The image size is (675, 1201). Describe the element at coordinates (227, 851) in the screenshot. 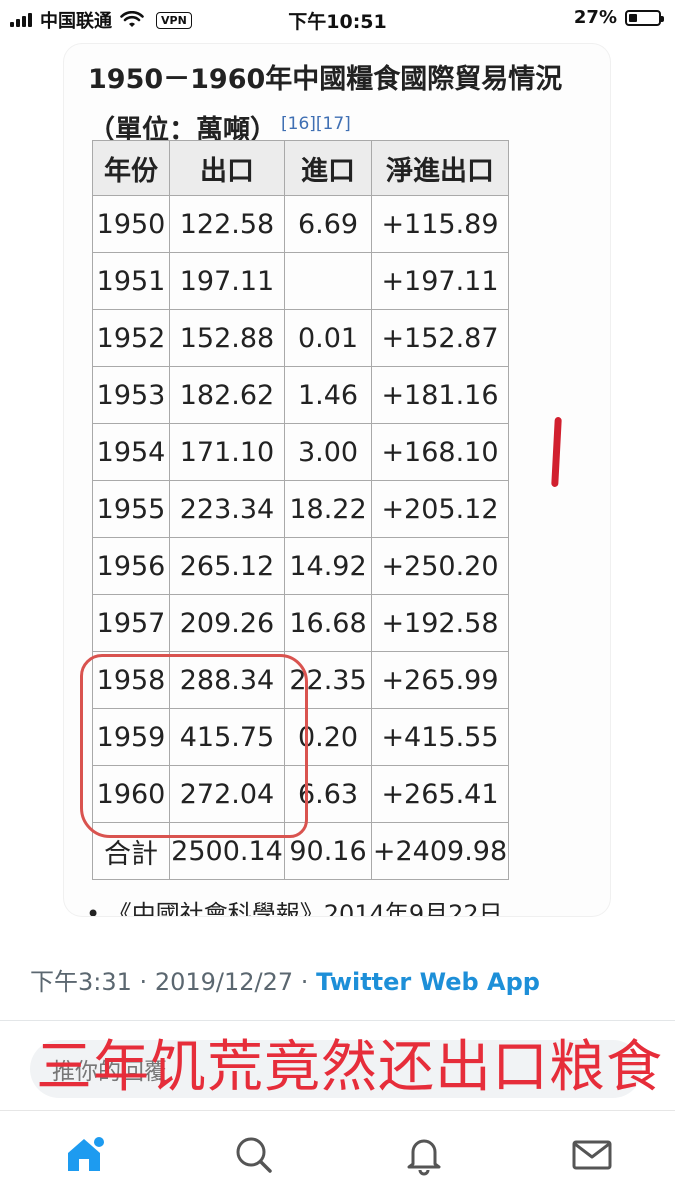

I see `cell-export: 2500.14` at that location.